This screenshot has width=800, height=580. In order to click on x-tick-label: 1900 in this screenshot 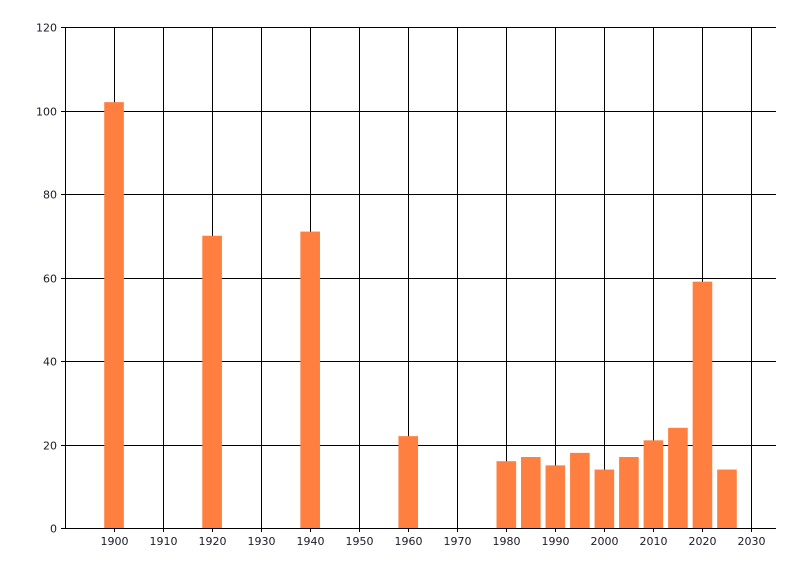, I will do `click(115, 541)`.